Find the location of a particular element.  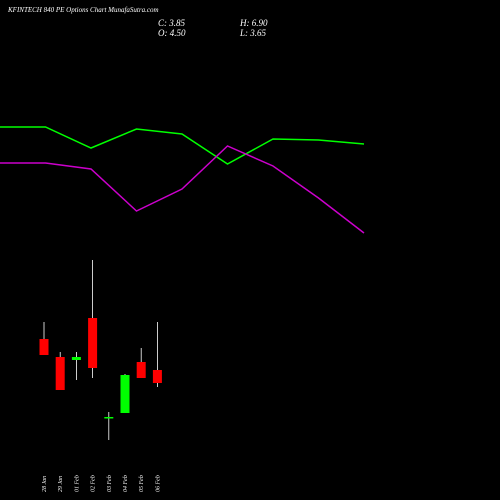

x-tick-label: 03 Feb is located at coordinates (110, 483).